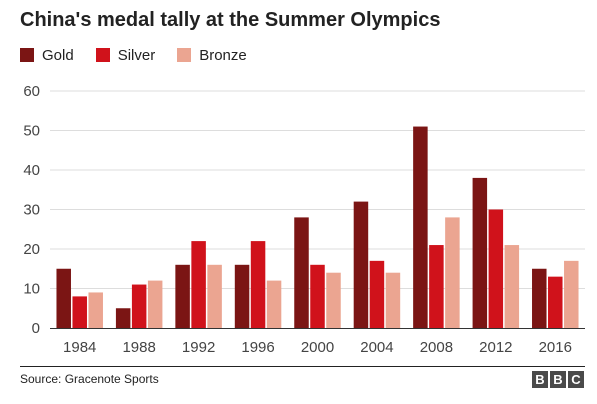 This screenshot has height=404, width=597. Describe the element at coordinates (361, 264) in the screenshot. I see `bar-gold-2004` at that location.